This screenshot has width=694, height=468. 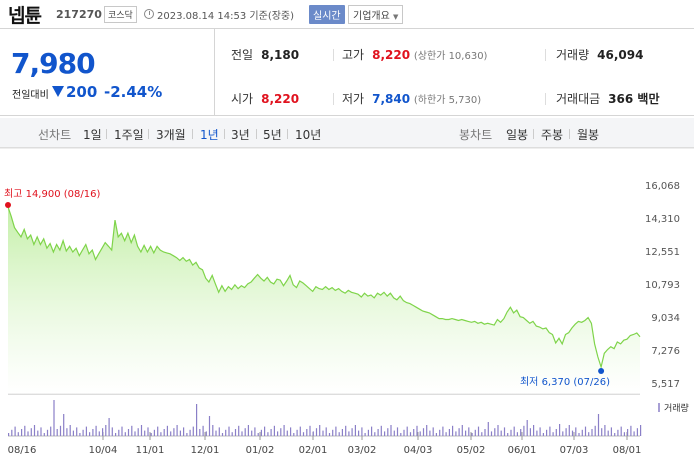 What do you see at coordinates (272, 135) in the screenshot?
I see `tab-5y: 5년` at bounding box center [272, 135].